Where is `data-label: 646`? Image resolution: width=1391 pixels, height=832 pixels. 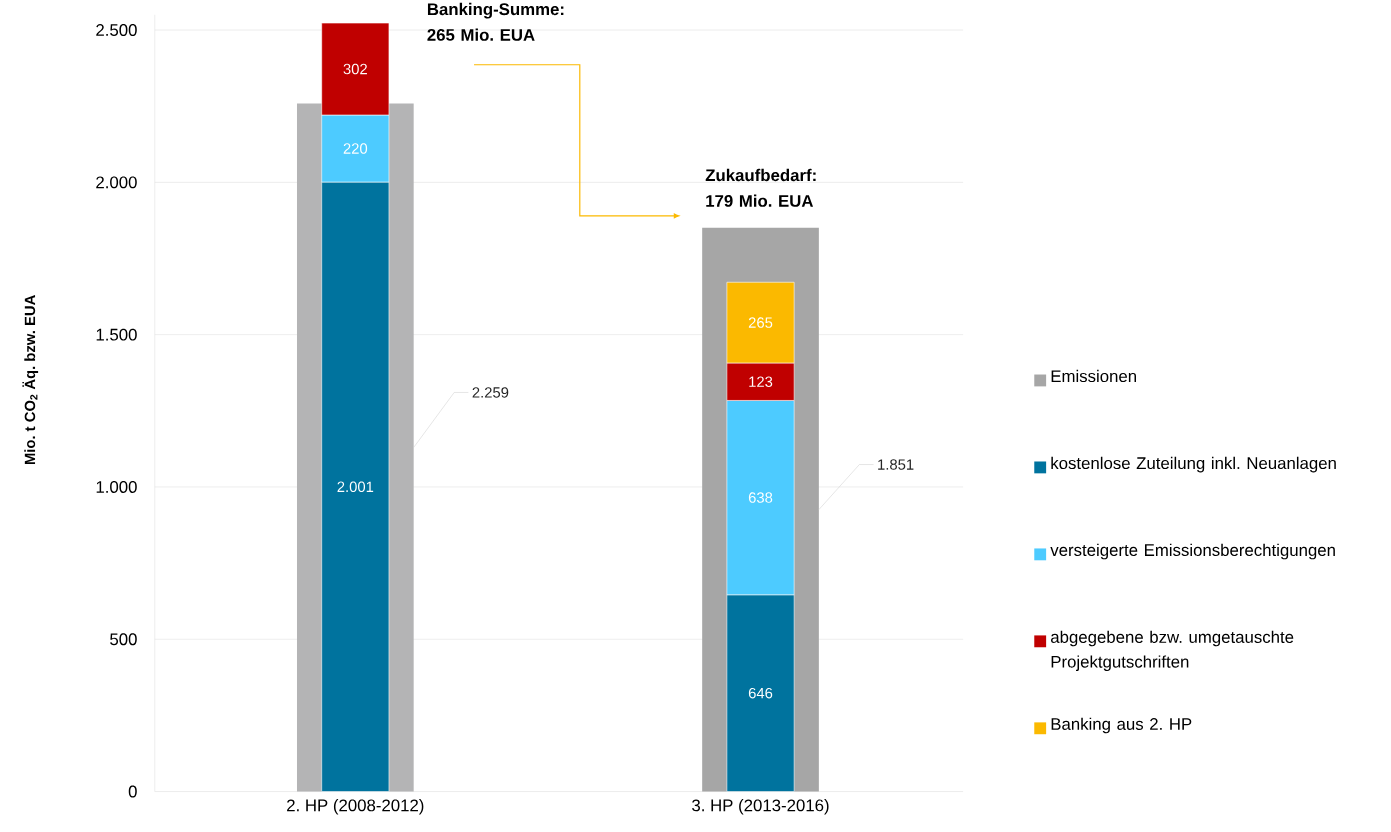
data-label: 646 is located at coordinates (760, 693).